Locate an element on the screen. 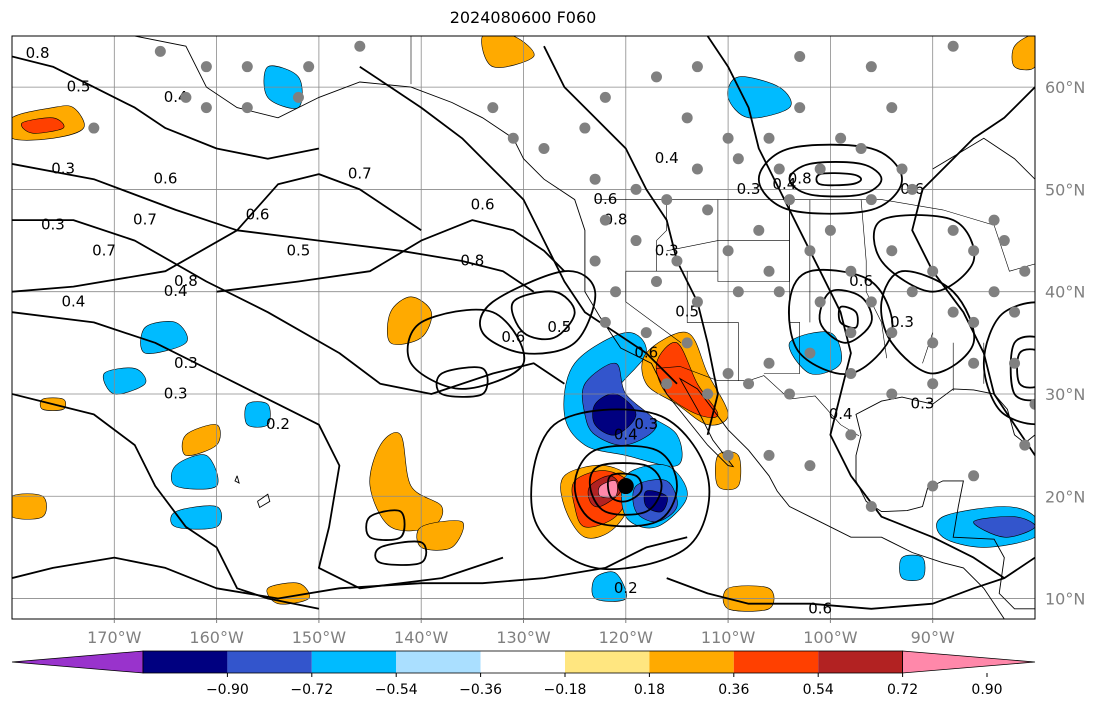  colorbar-tick-label: 0.54 is located at coordinates (818, 690).